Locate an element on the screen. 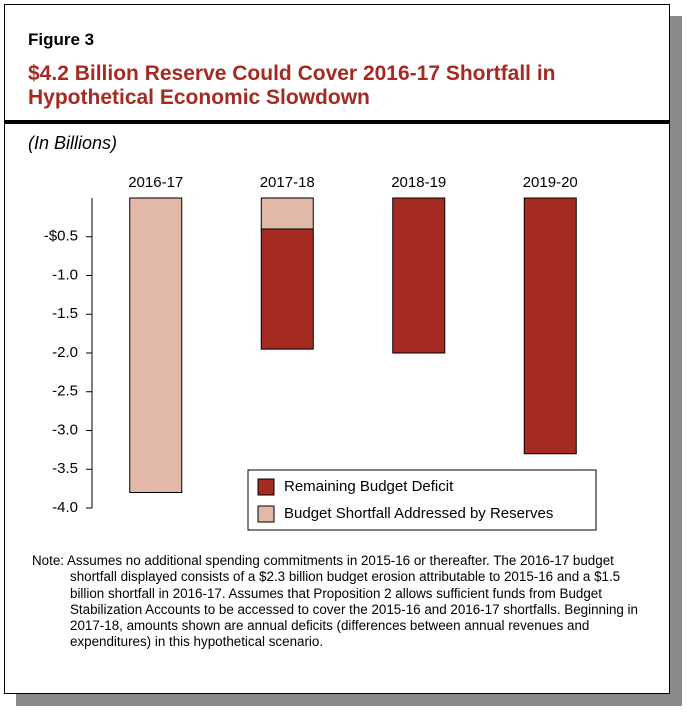 This screenshot has width=691, height=716. y-tick-label: -$0.5 is located at coordinates (61, 236).